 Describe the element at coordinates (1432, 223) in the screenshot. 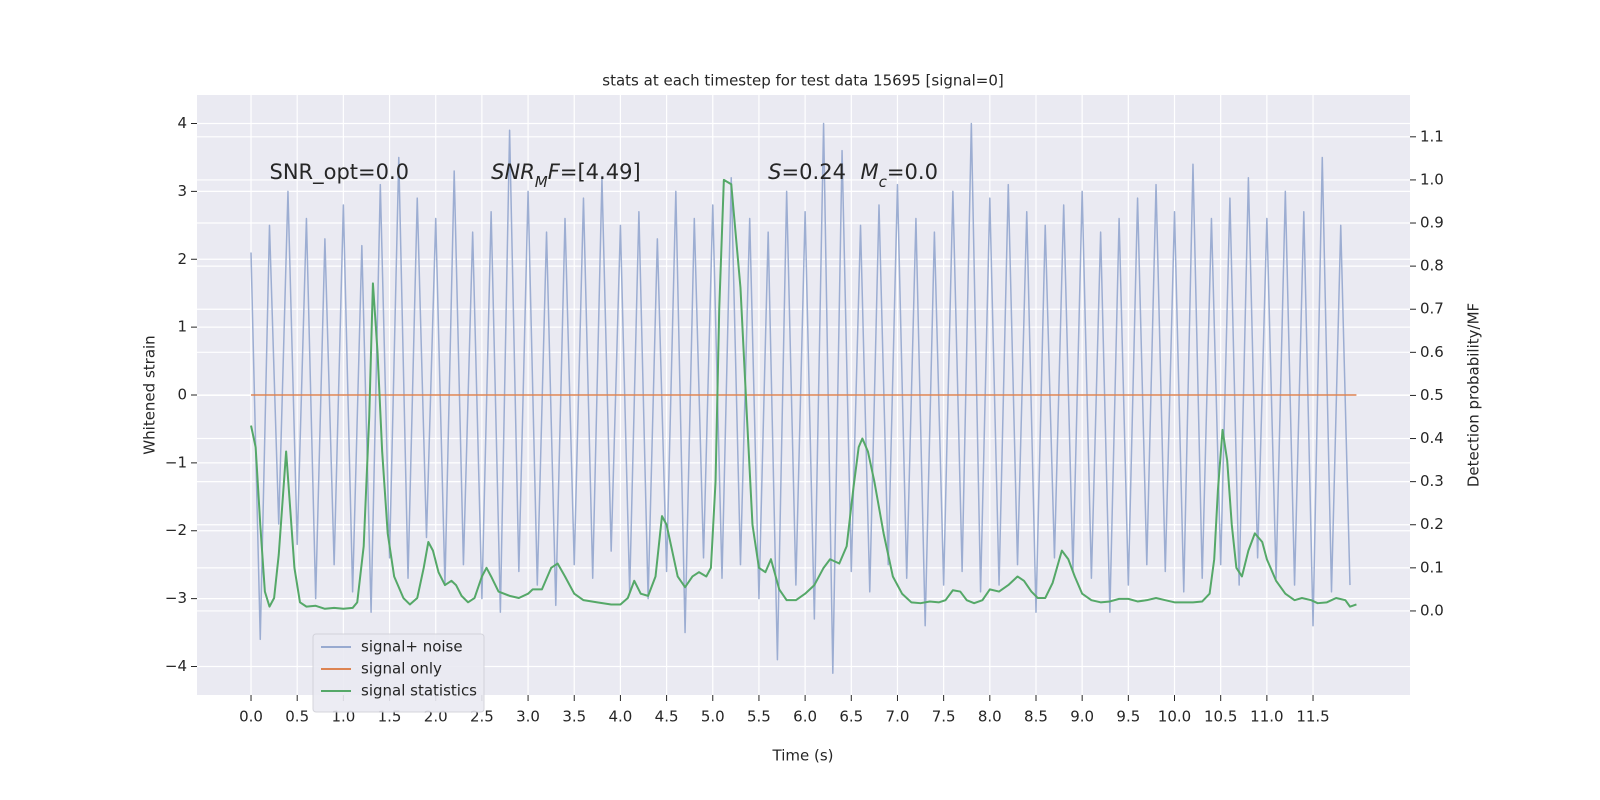

I see `y2-tick-label: 0.9` at that location.